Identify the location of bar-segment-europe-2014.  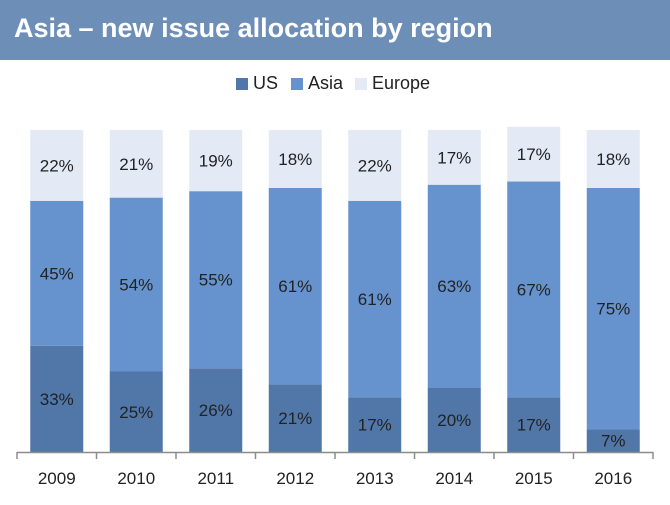
(454, 157).